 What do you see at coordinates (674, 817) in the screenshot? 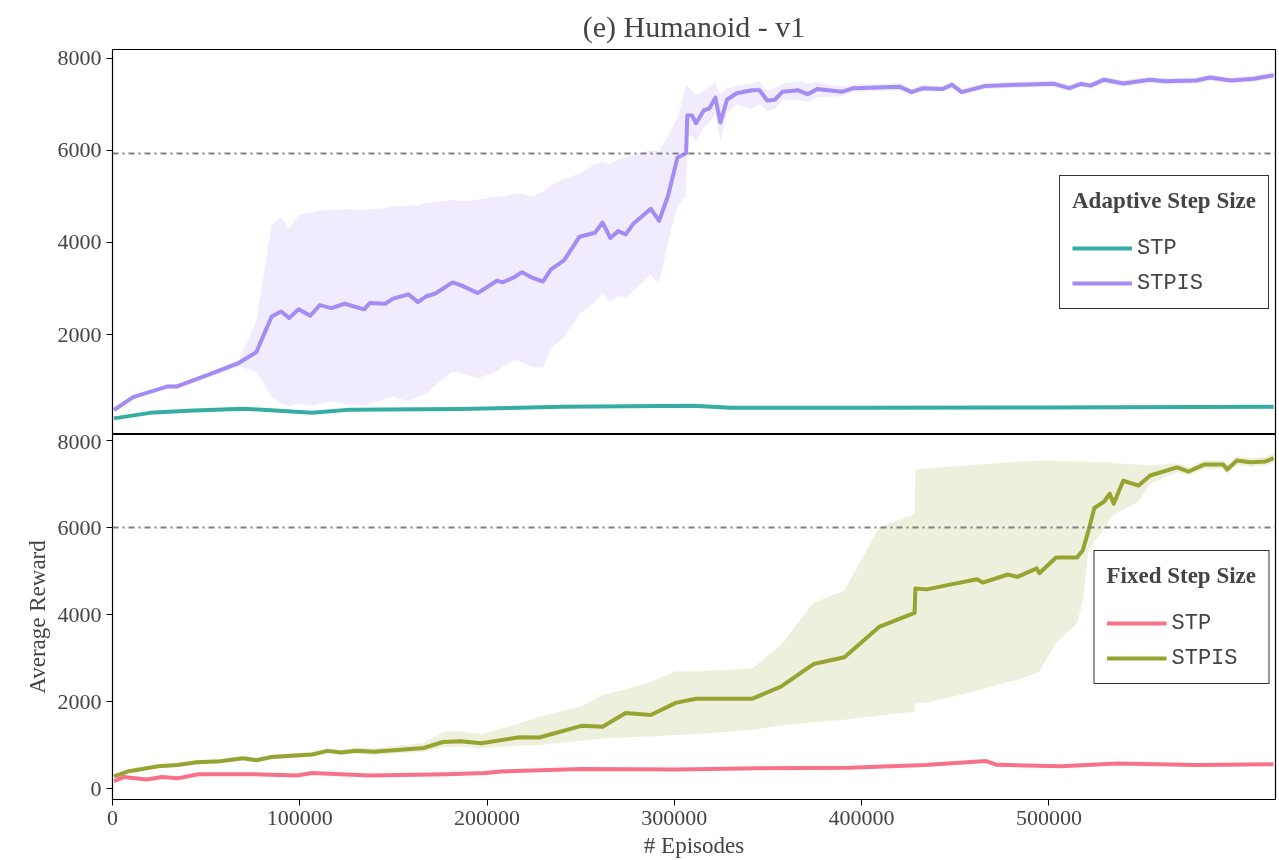
I see `x-tick-label: 300000` at bounding box center [674, 817].